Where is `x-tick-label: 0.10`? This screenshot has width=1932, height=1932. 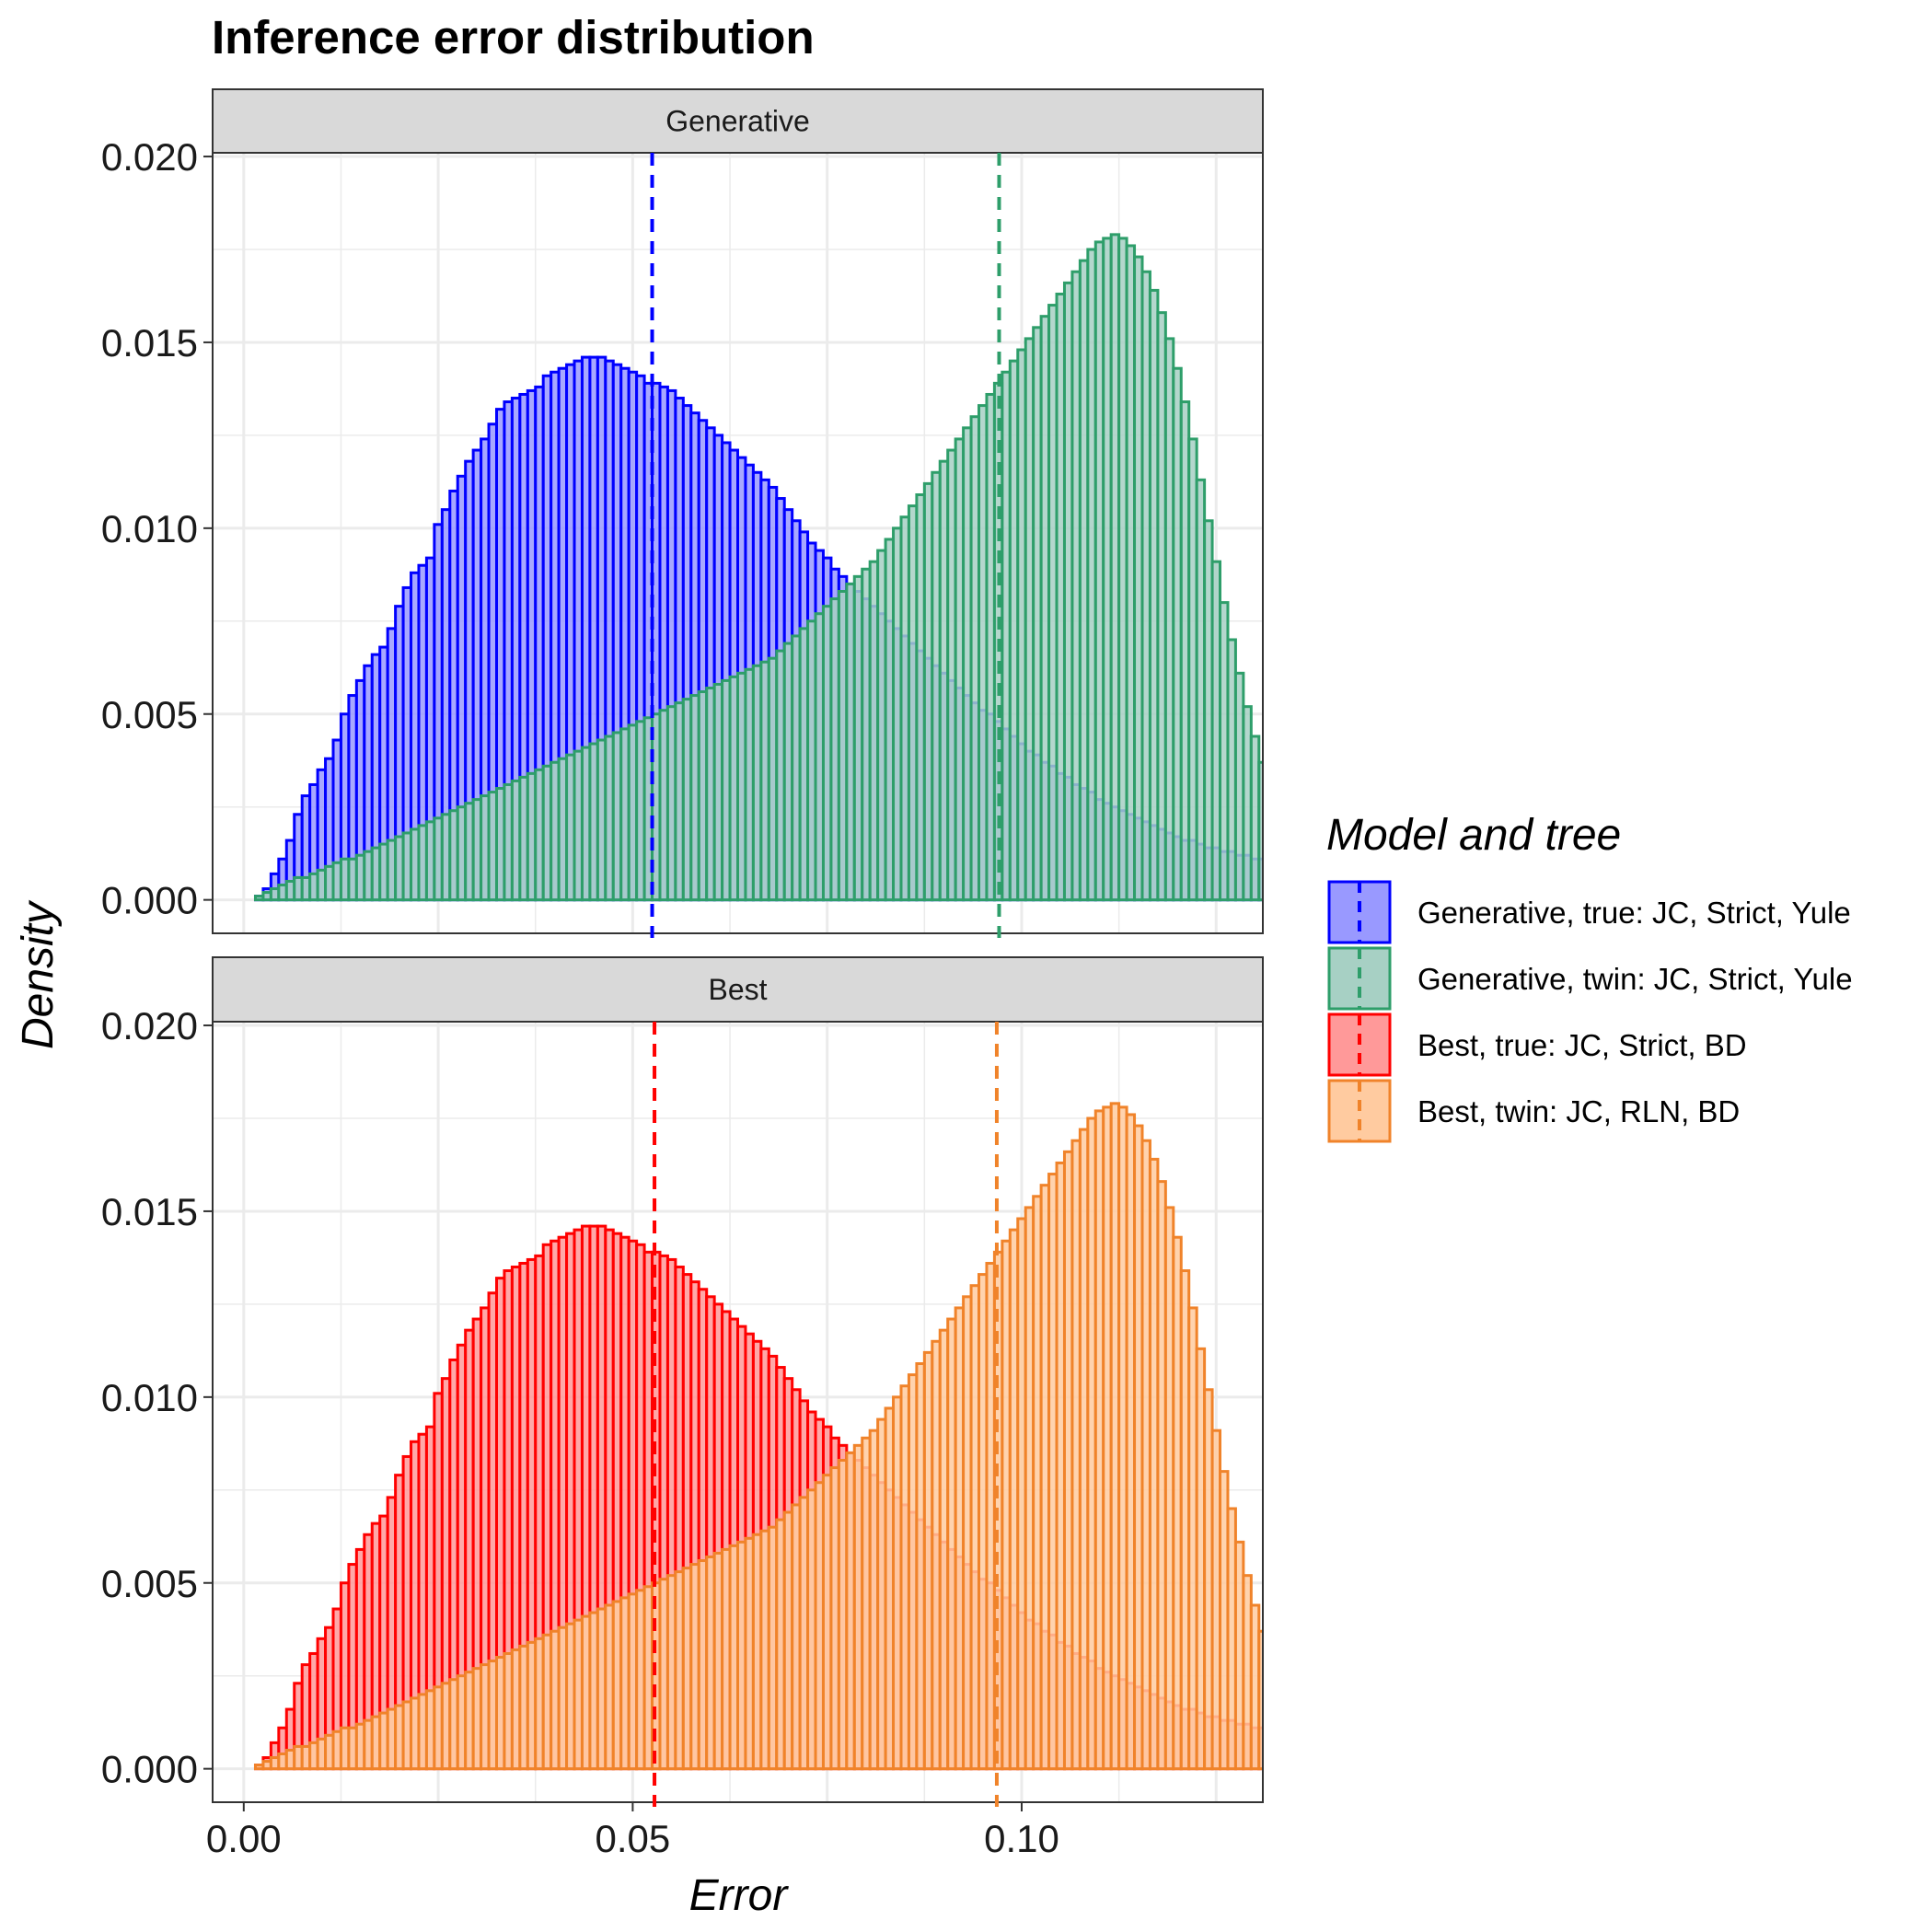 x-tick-label: 0.10 is located at coordinates (1022, 1839).